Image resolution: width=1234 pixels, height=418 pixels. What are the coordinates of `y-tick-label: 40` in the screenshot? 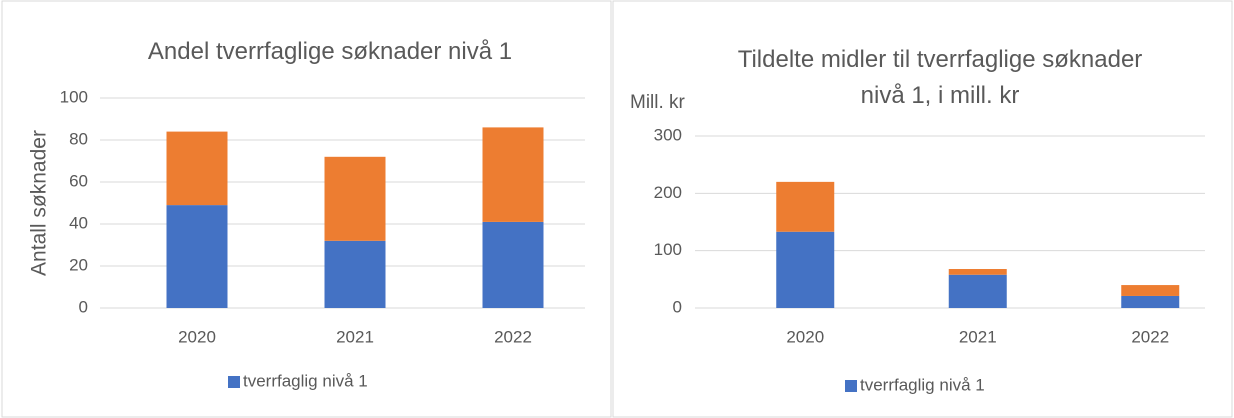 It's located at (78, 222).